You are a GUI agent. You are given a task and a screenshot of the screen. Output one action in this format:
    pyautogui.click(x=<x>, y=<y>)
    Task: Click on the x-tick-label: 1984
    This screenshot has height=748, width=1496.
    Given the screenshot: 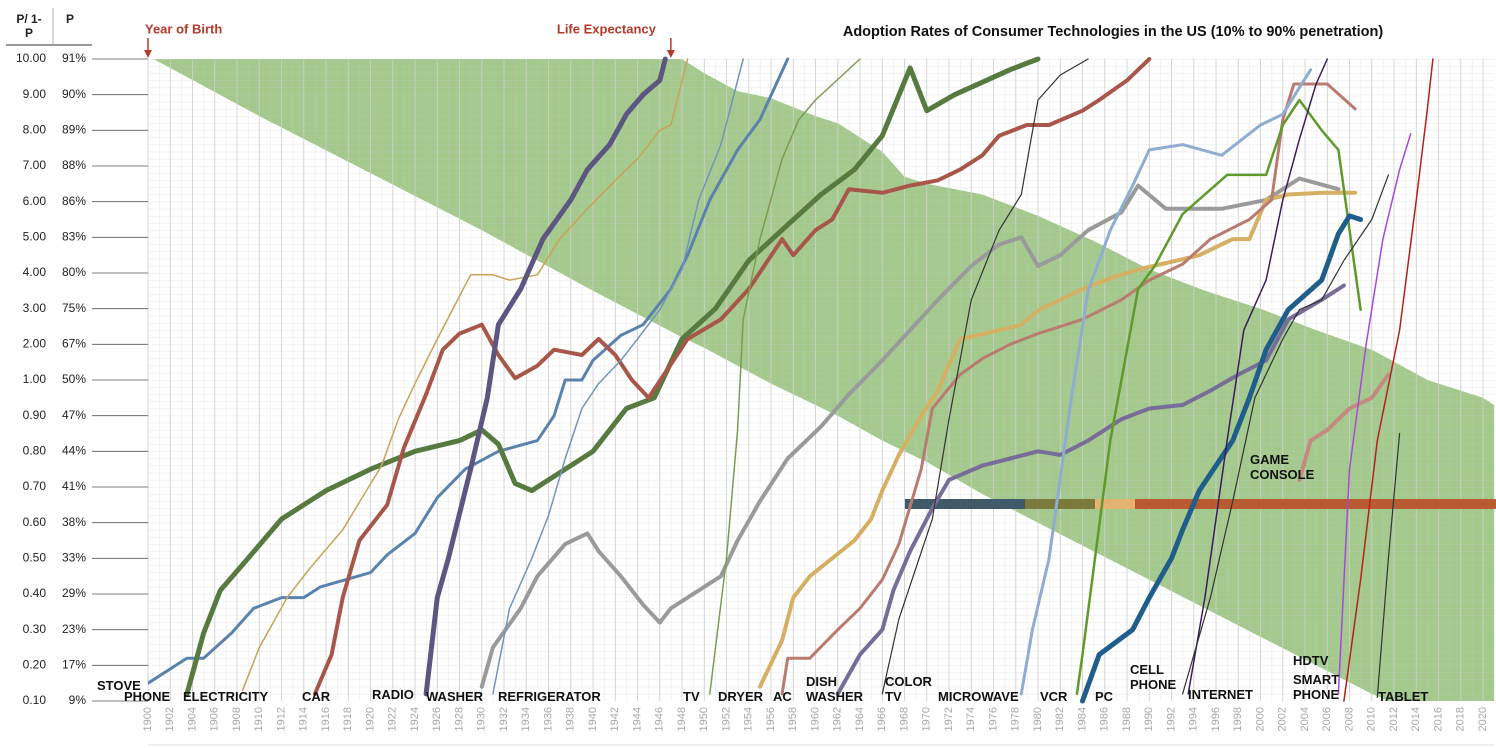 What is the action you would take?
    pyautogui.click(x=1082, y=719)
    